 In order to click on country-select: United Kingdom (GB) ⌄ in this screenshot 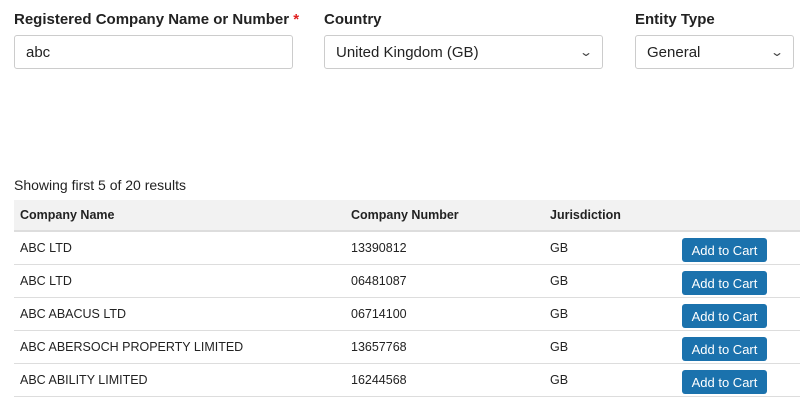, I will do `click(463, 52)`.